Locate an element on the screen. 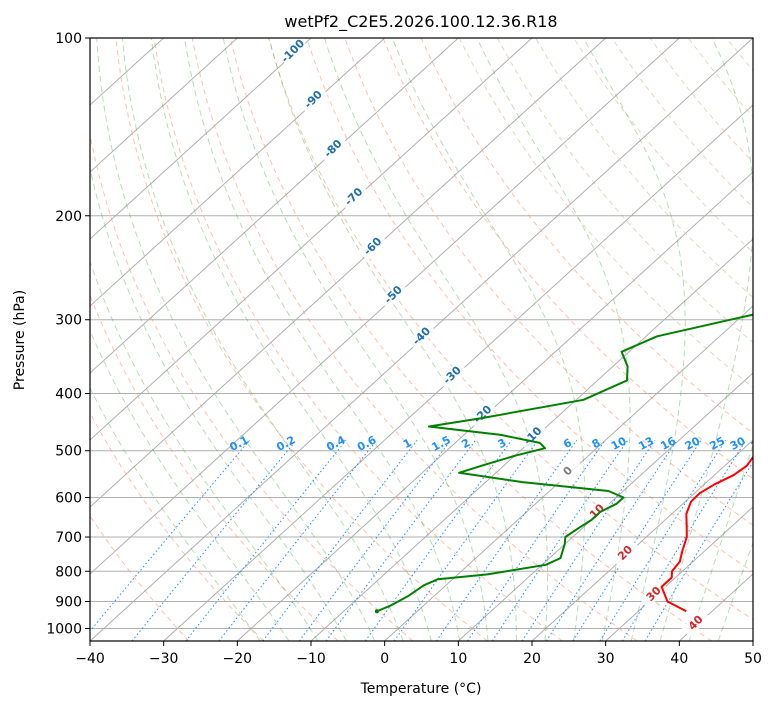  x-axis: −40 −30 −20 −10 0 10 20 30 40 50 is located at coordinates (418, 654).